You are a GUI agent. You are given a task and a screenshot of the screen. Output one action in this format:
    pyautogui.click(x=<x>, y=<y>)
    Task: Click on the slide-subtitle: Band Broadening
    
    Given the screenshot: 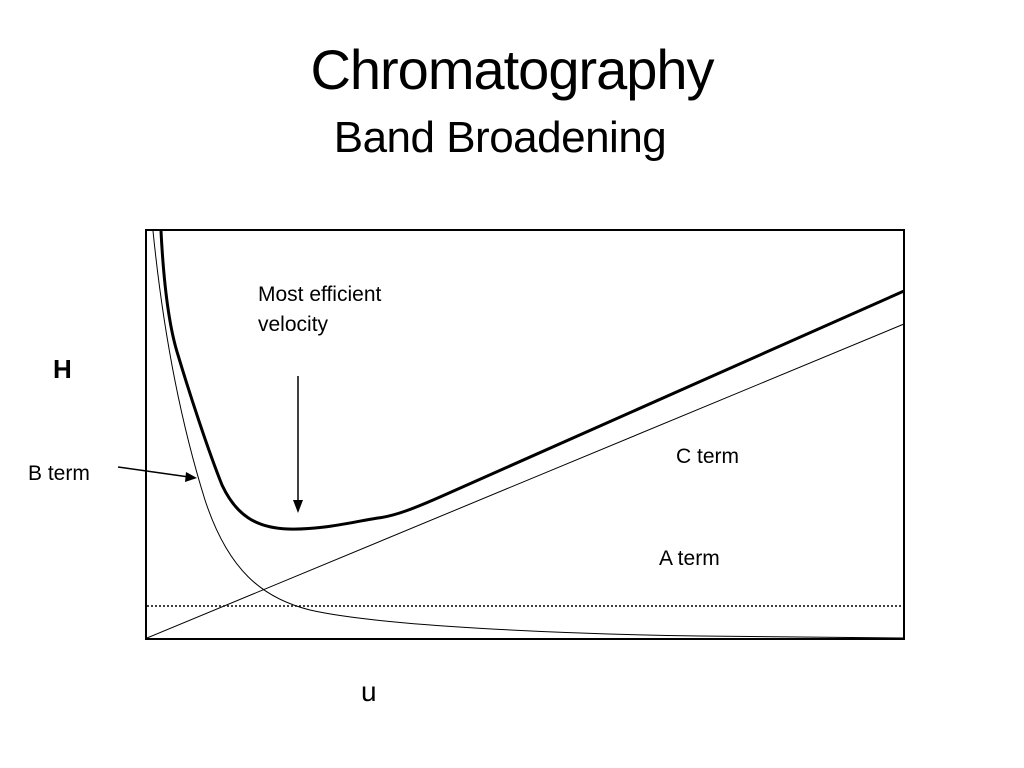 What is the action you would take?
    pyautogui.click(x=500, y=137)
    